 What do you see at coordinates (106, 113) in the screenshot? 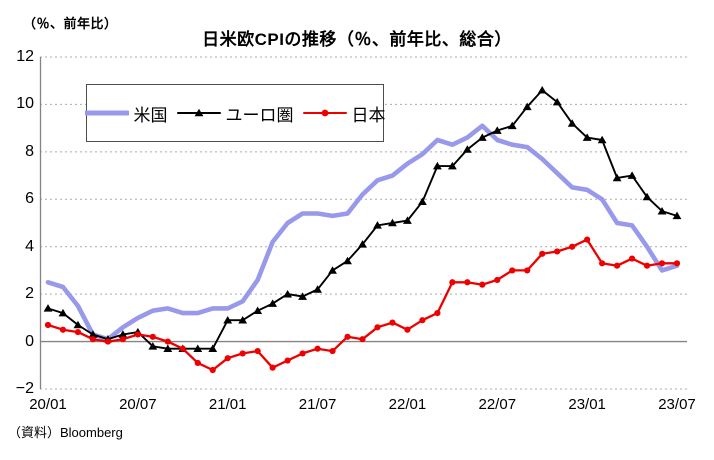
I see `legend-swatch-none-marker` at bounding box center [106, 113].